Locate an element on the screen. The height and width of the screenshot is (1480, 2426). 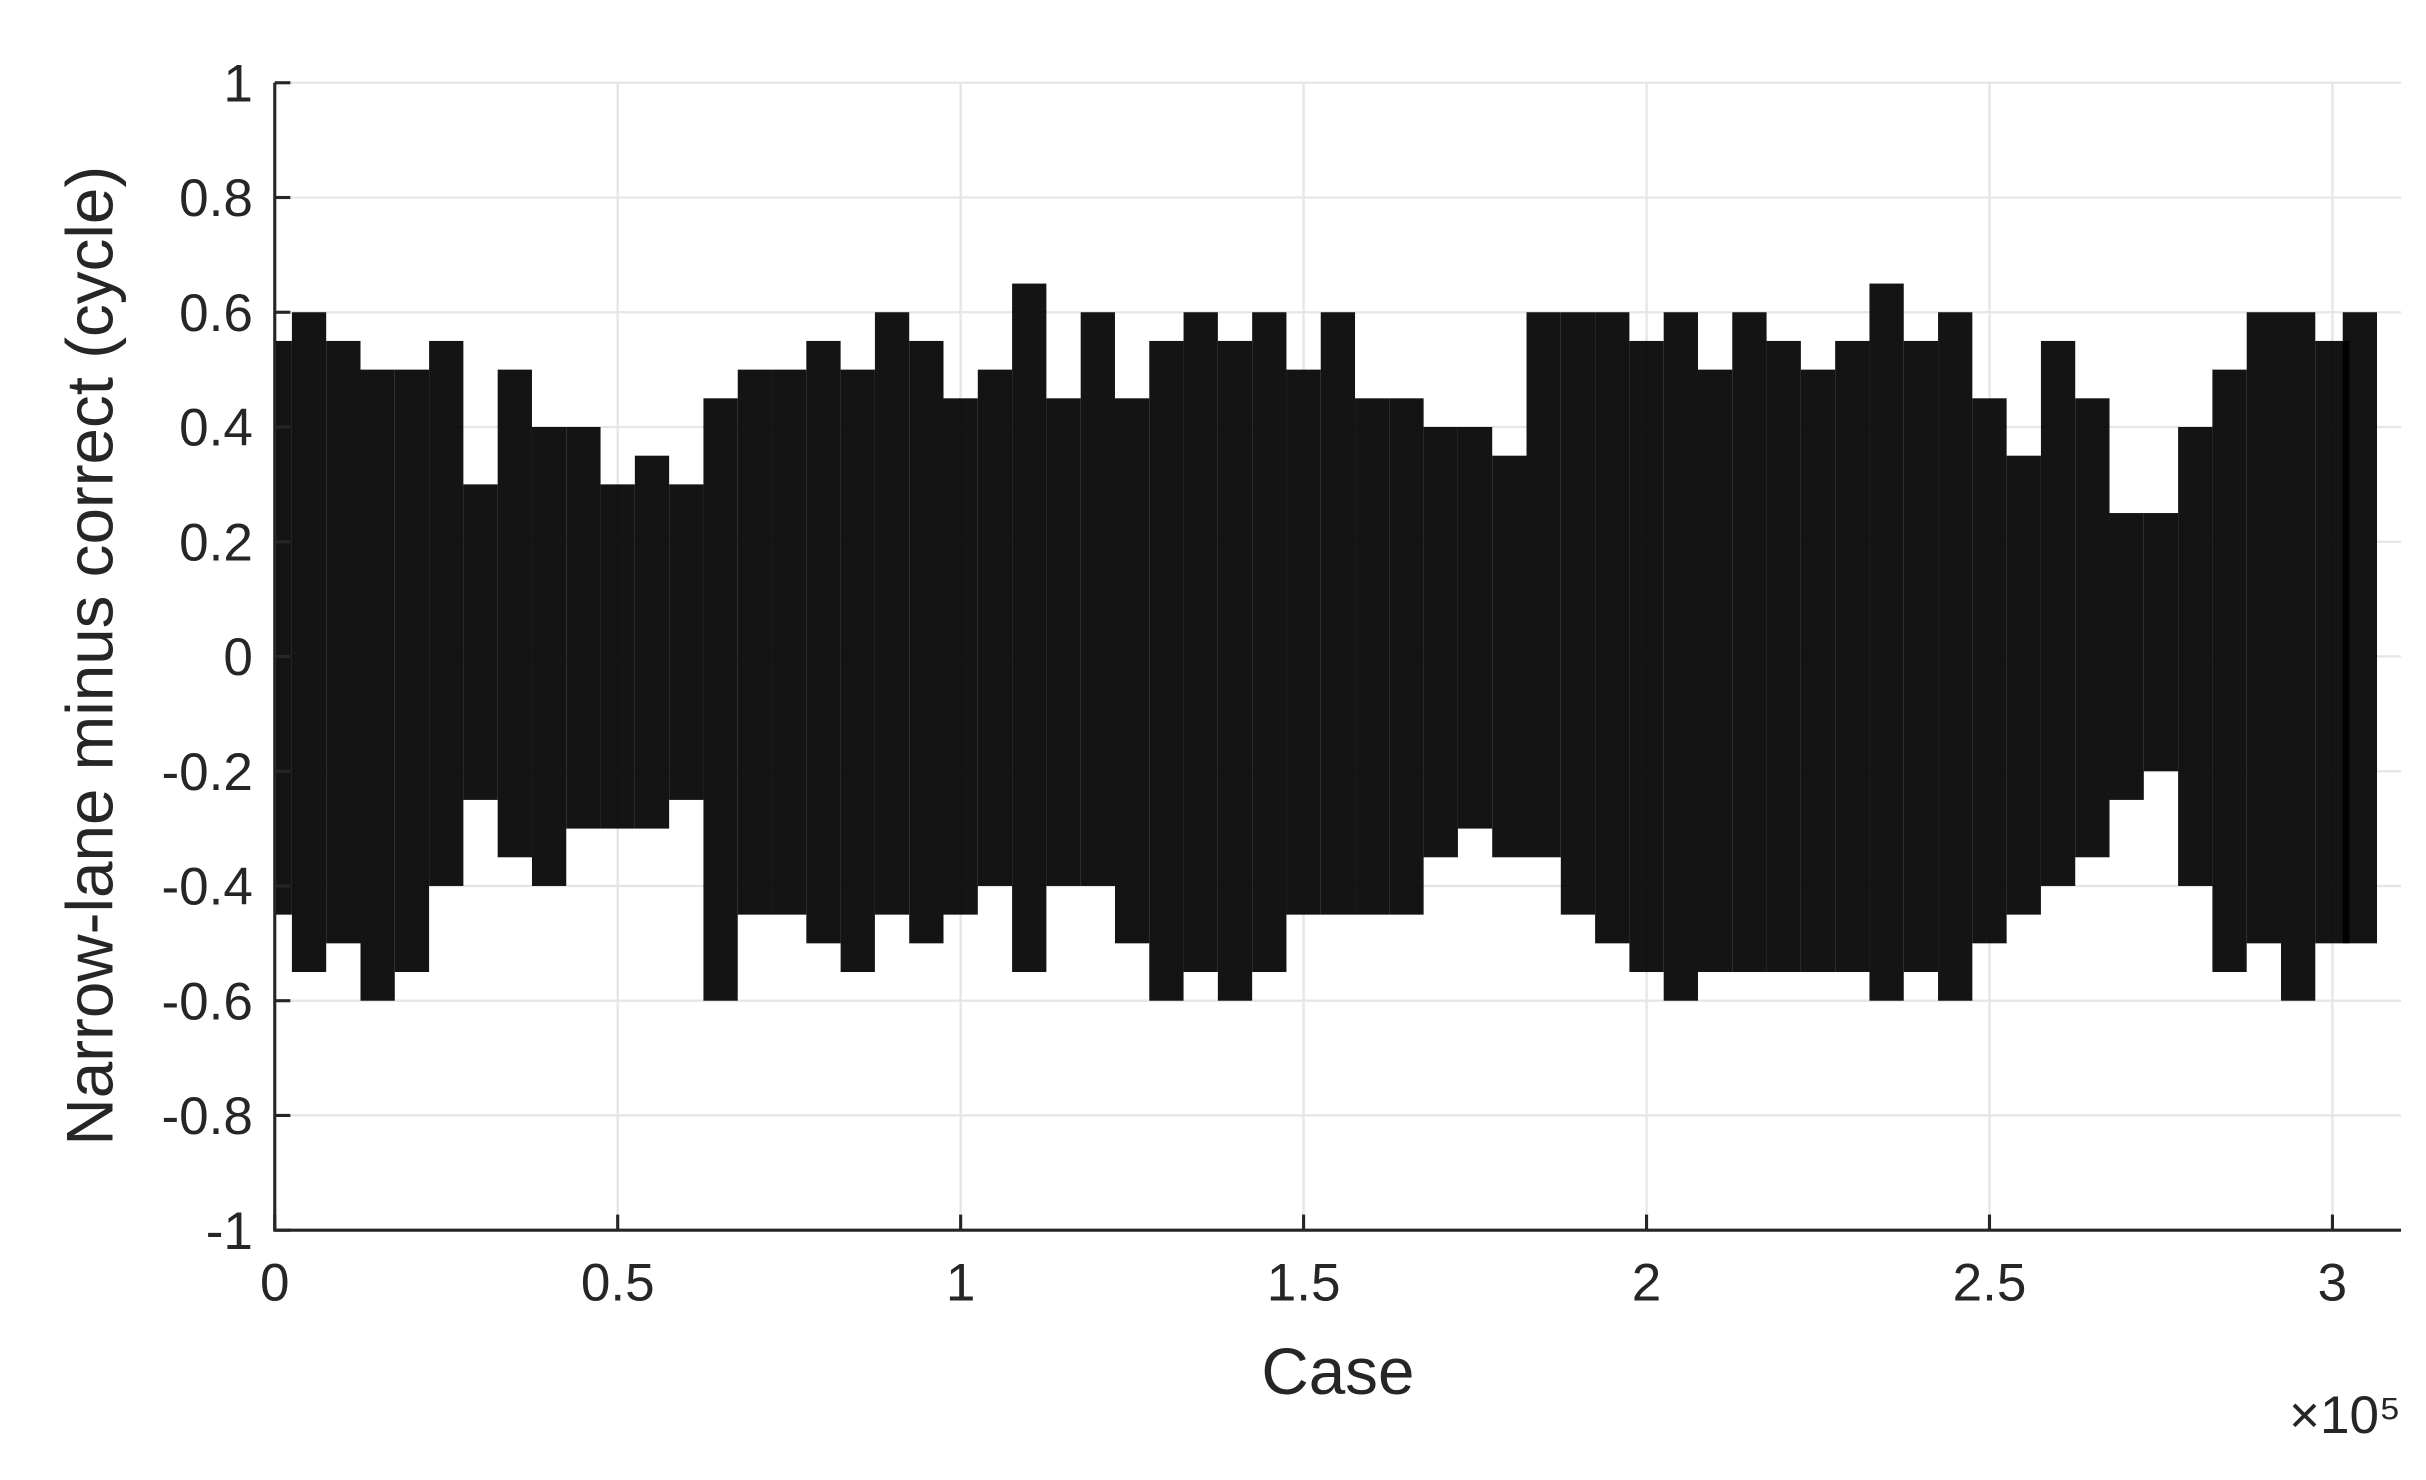
x-tick-label: 2 is located at coordinates (1647, 1282).